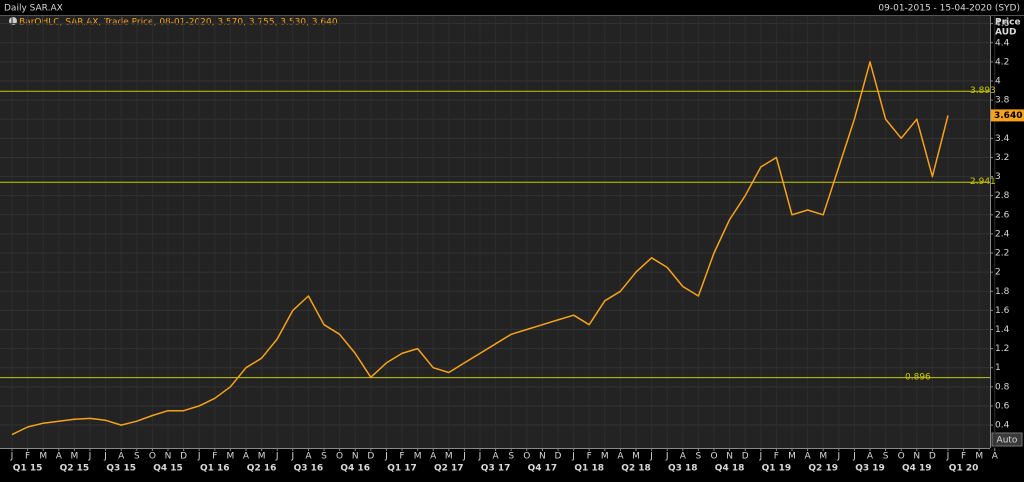  What do you see at coordinates (1002, 406) in the screenshot?
I see `y-tick-label: 0.6` at bounding box center [1002, 406].